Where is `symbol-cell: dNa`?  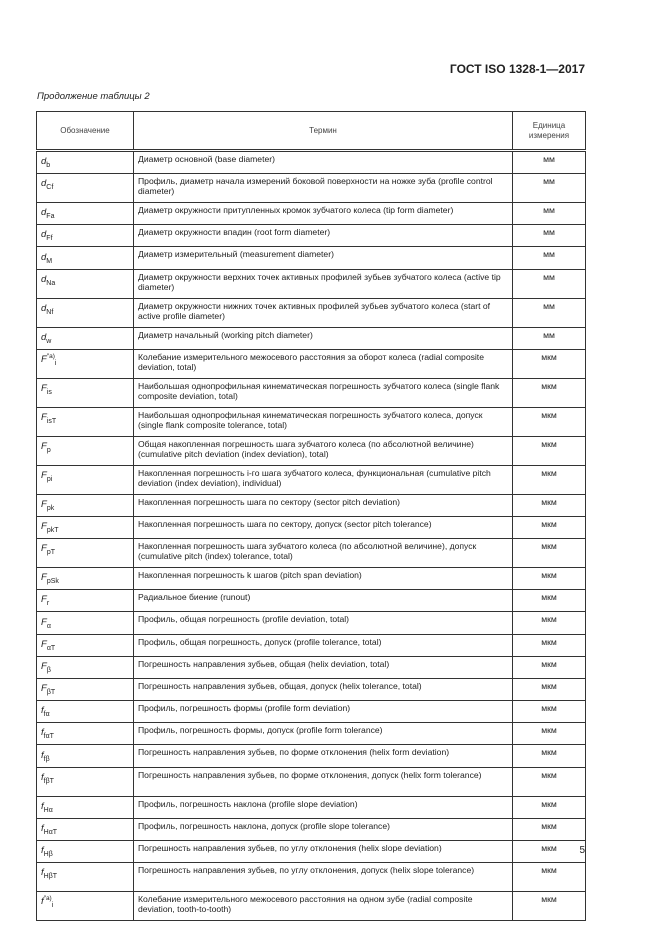 symbol-cell: dNa is located at coordinates (85, 283).